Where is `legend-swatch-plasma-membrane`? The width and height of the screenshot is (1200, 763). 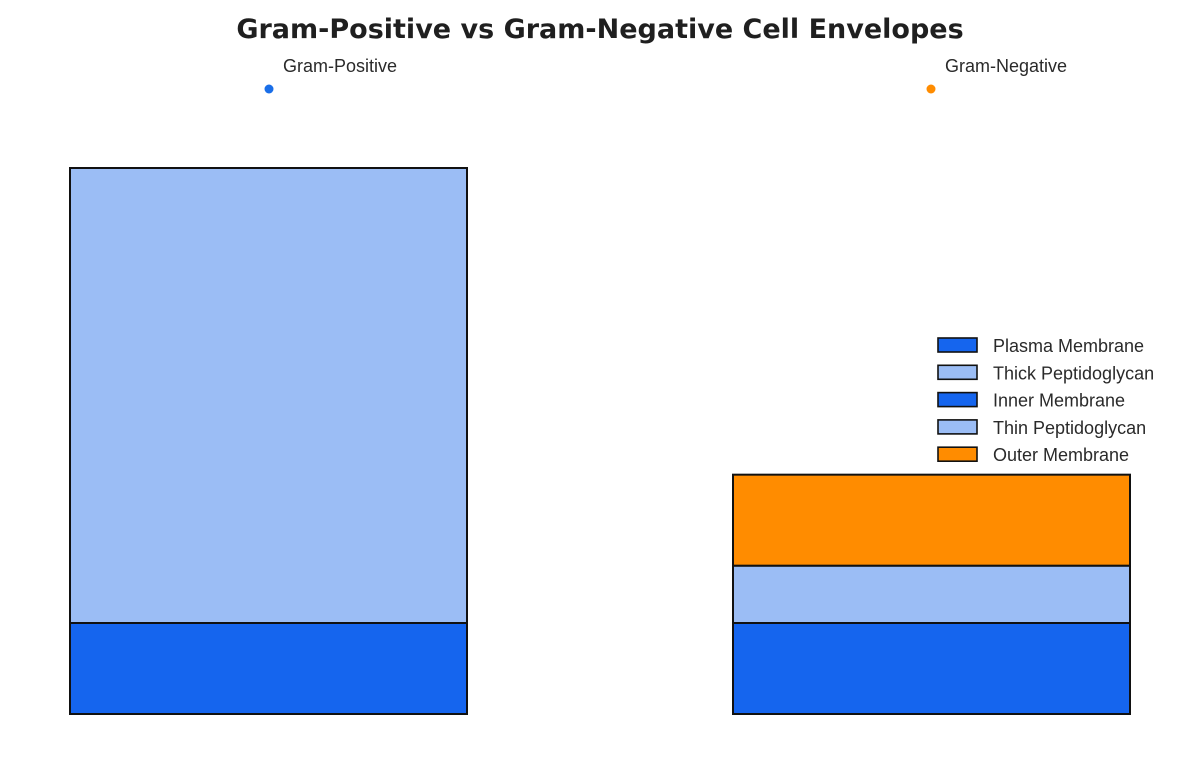 legend-swatch-plasma-membrane is located at coordinates (957, 345).